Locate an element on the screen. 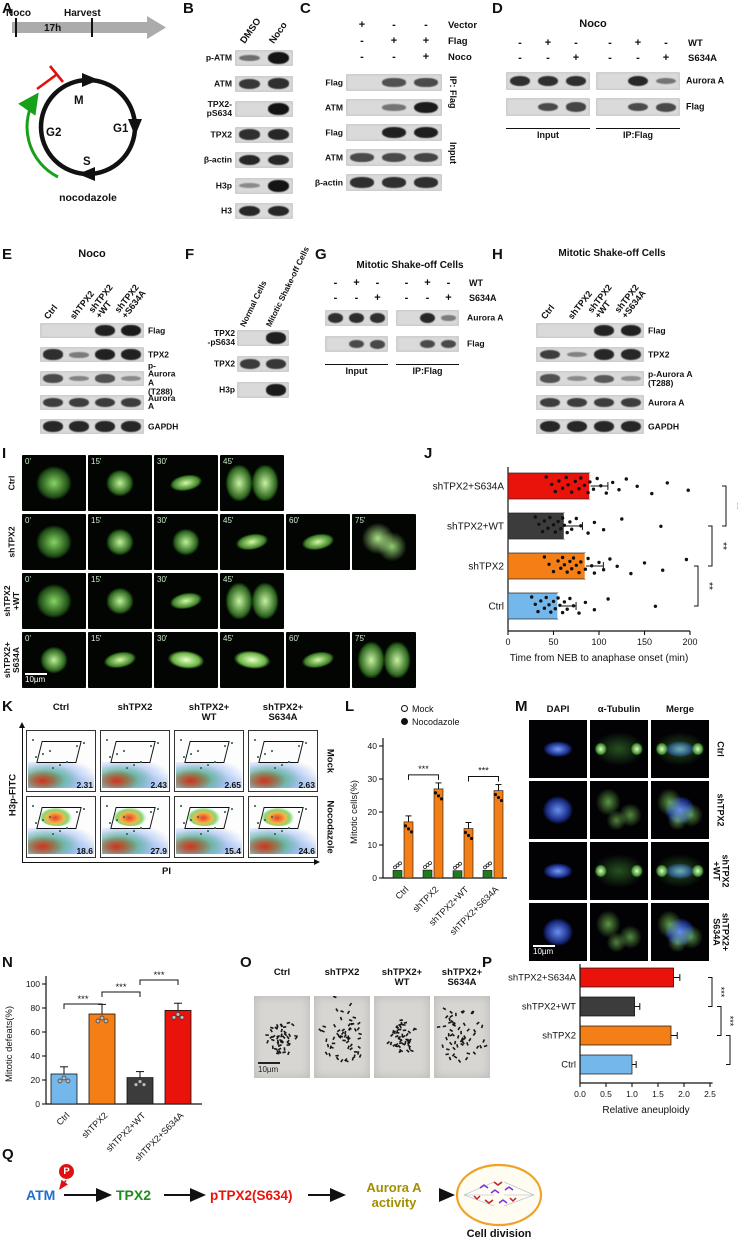 Image resolution: width=738 pixels, height=1244 pixels. svg-text: 60 is located at coordinates (36, 1032).